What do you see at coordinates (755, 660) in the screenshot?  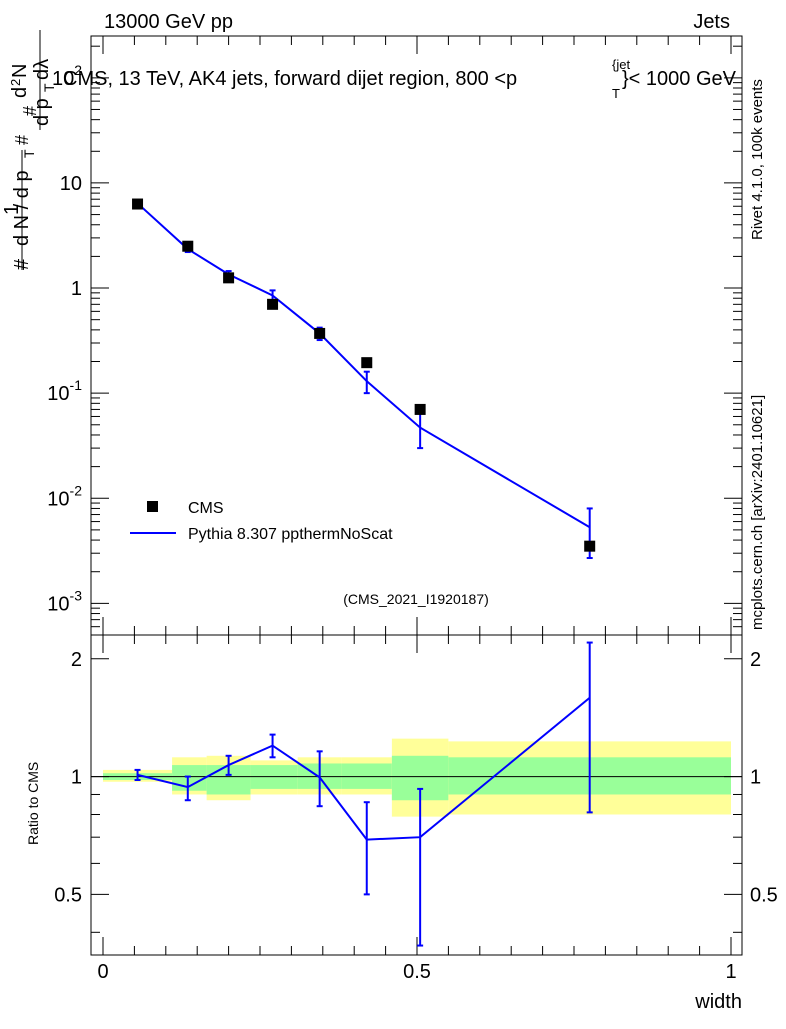 I see `ratio-ytick-label-right: 2` at bounding box center [755, 660].